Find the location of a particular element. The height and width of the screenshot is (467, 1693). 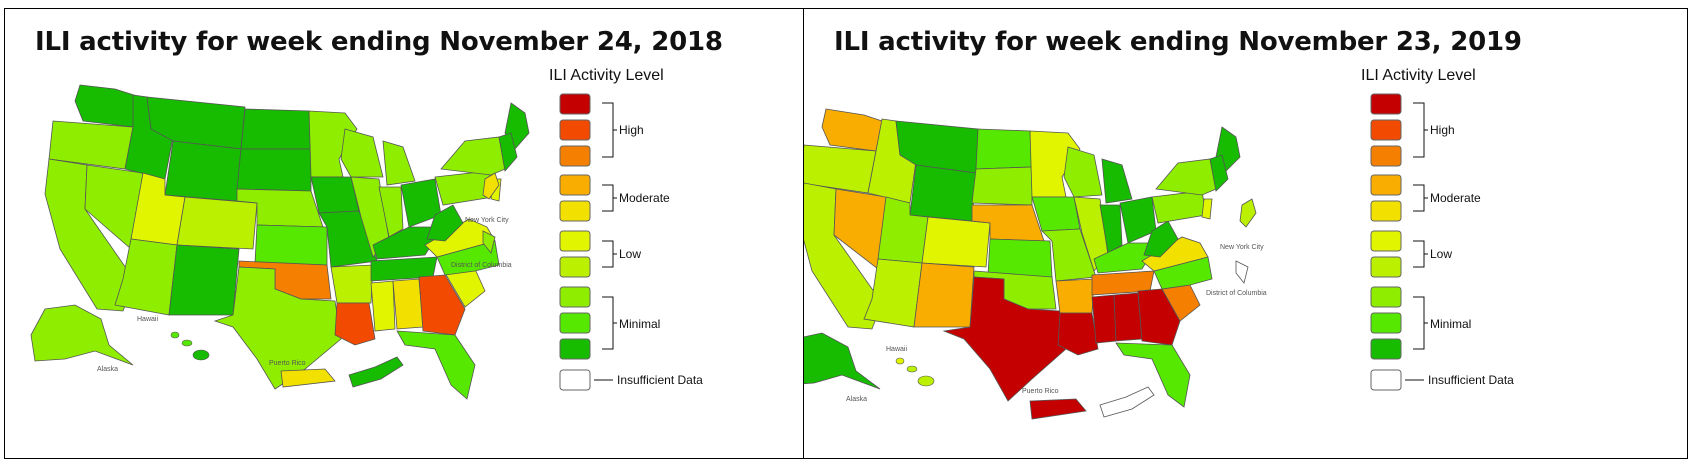

bracket-moderate is located at coordinates (1419, 198).